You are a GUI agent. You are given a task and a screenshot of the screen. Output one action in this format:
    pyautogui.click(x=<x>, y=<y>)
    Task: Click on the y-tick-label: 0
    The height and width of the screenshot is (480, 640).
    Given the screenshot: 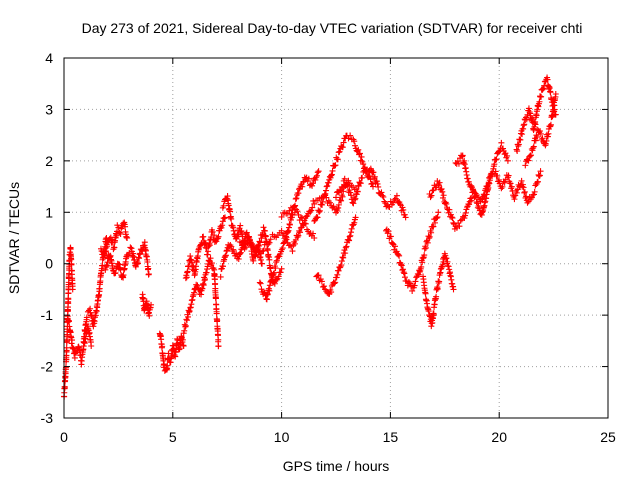 What is the action you would take?
    pyautogui.click(x=49, y=264)
    